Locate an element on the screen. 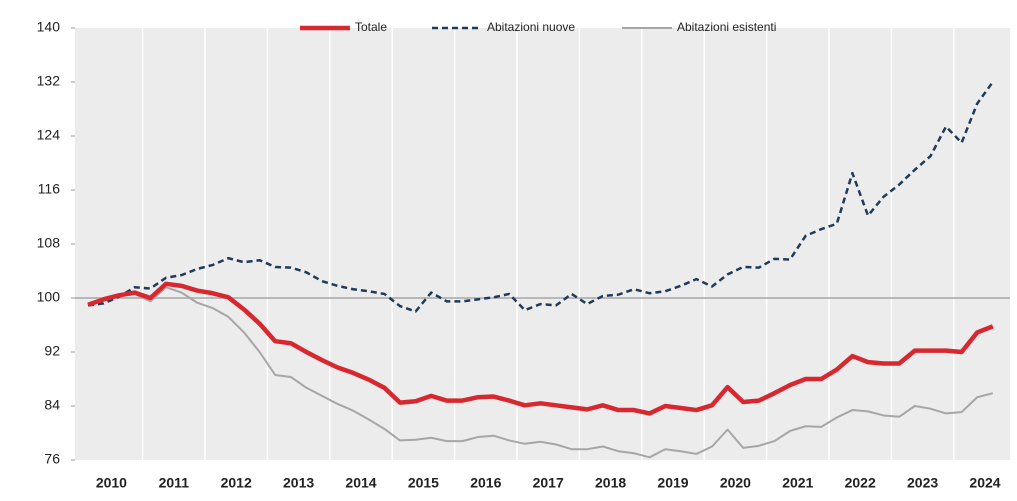 This screenshot has width=1017, height=501. x-tick-label: 2011 is located at coordinates (174, 483).